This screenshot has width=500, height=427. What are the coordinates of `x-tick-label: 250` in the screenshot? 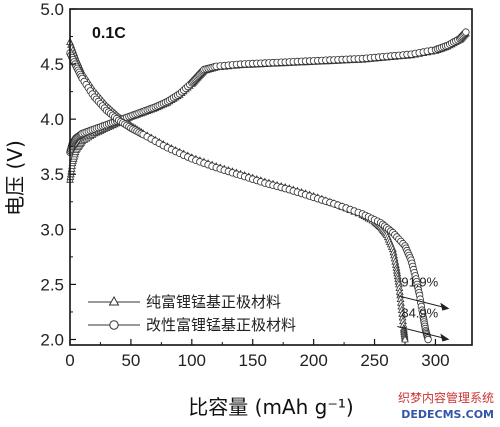 It's located at (374, 360).